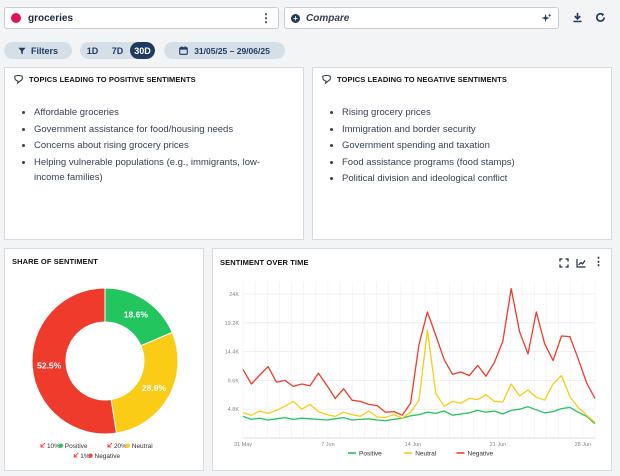  I want to click on compare-field: + Compare, so click(421, 18).